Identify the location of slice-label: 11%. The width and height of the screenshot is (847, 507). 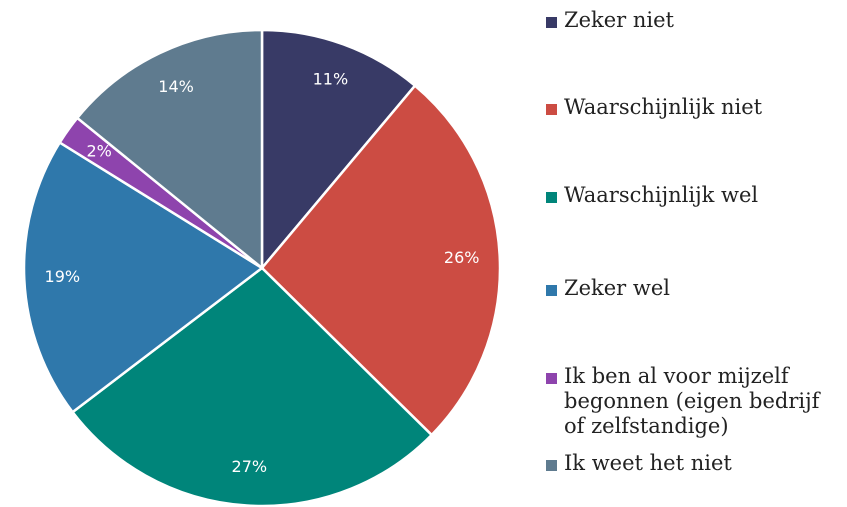
(331, 79).